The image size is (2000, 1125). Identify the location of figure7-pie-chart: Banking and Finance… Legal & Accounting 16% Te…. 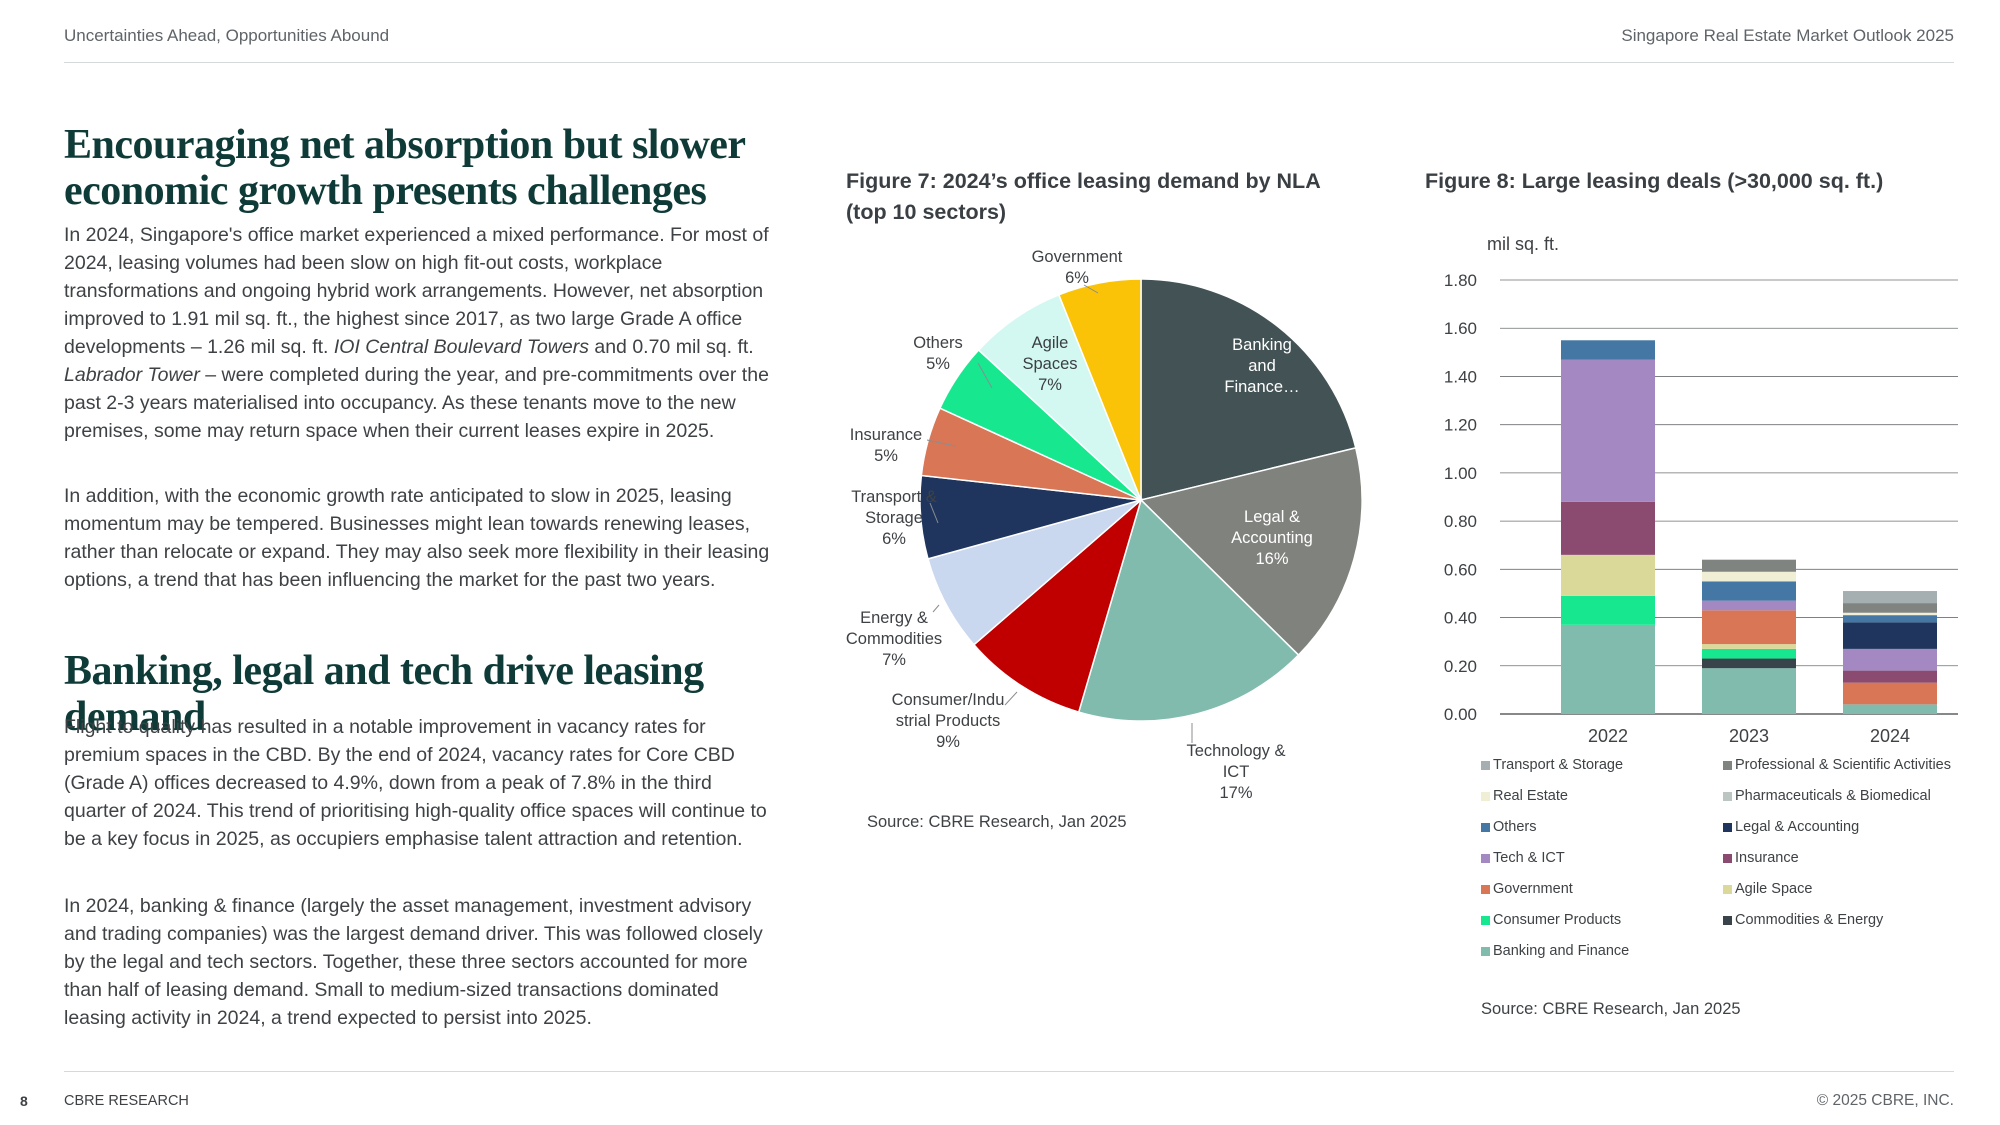
(1104, 525).